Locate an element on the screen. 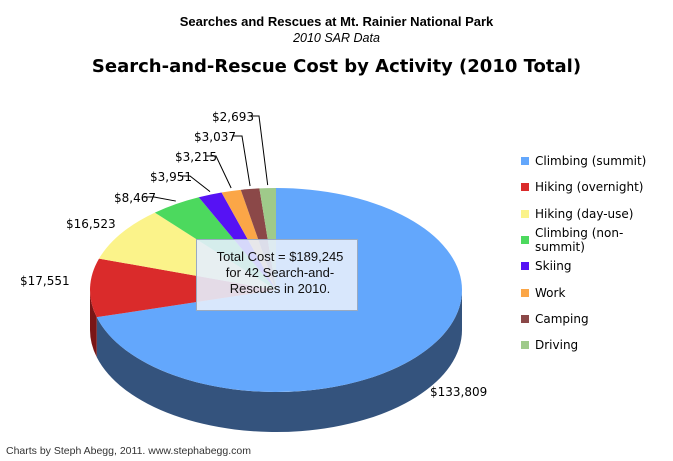  chart-header-subtitle: 2010 SAR Data is located at coordinates (336, 38).